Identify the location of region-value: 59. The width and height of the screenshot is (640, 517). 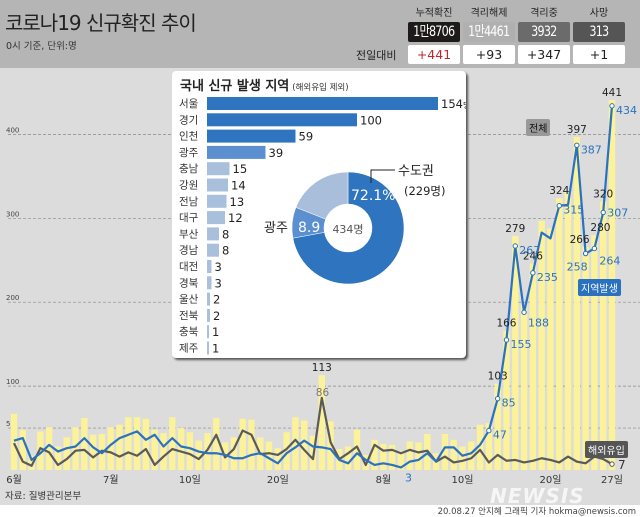
(306, 137).